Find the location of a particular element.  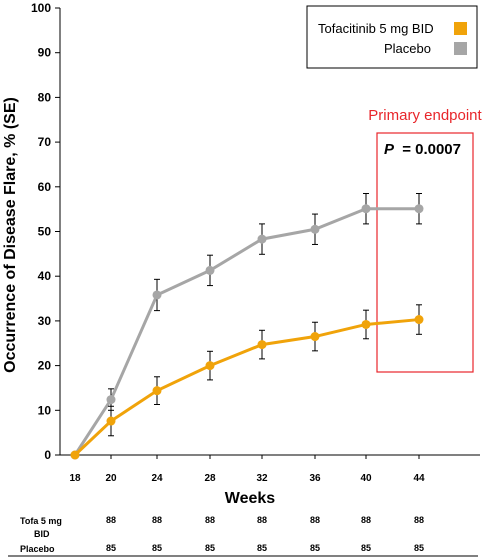

x-tick-label: 40 is located at coordinates (366, 478).